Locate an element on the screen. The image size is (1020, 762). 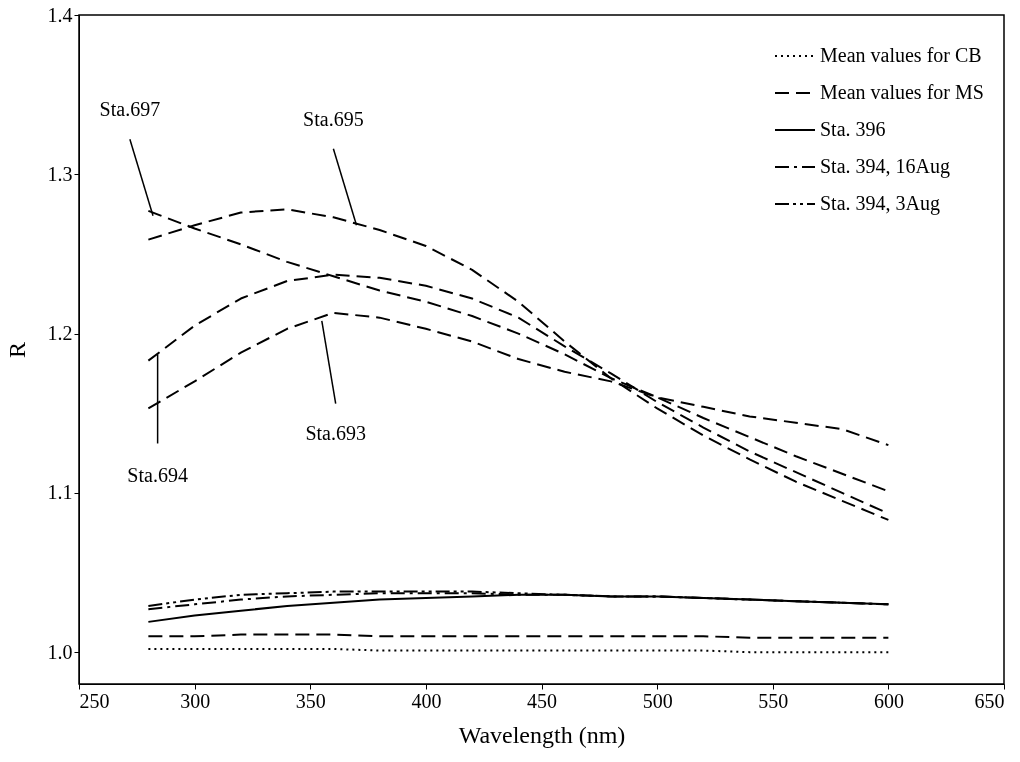
y-tick-label: 1.2 is located at coordinates (60, 333).